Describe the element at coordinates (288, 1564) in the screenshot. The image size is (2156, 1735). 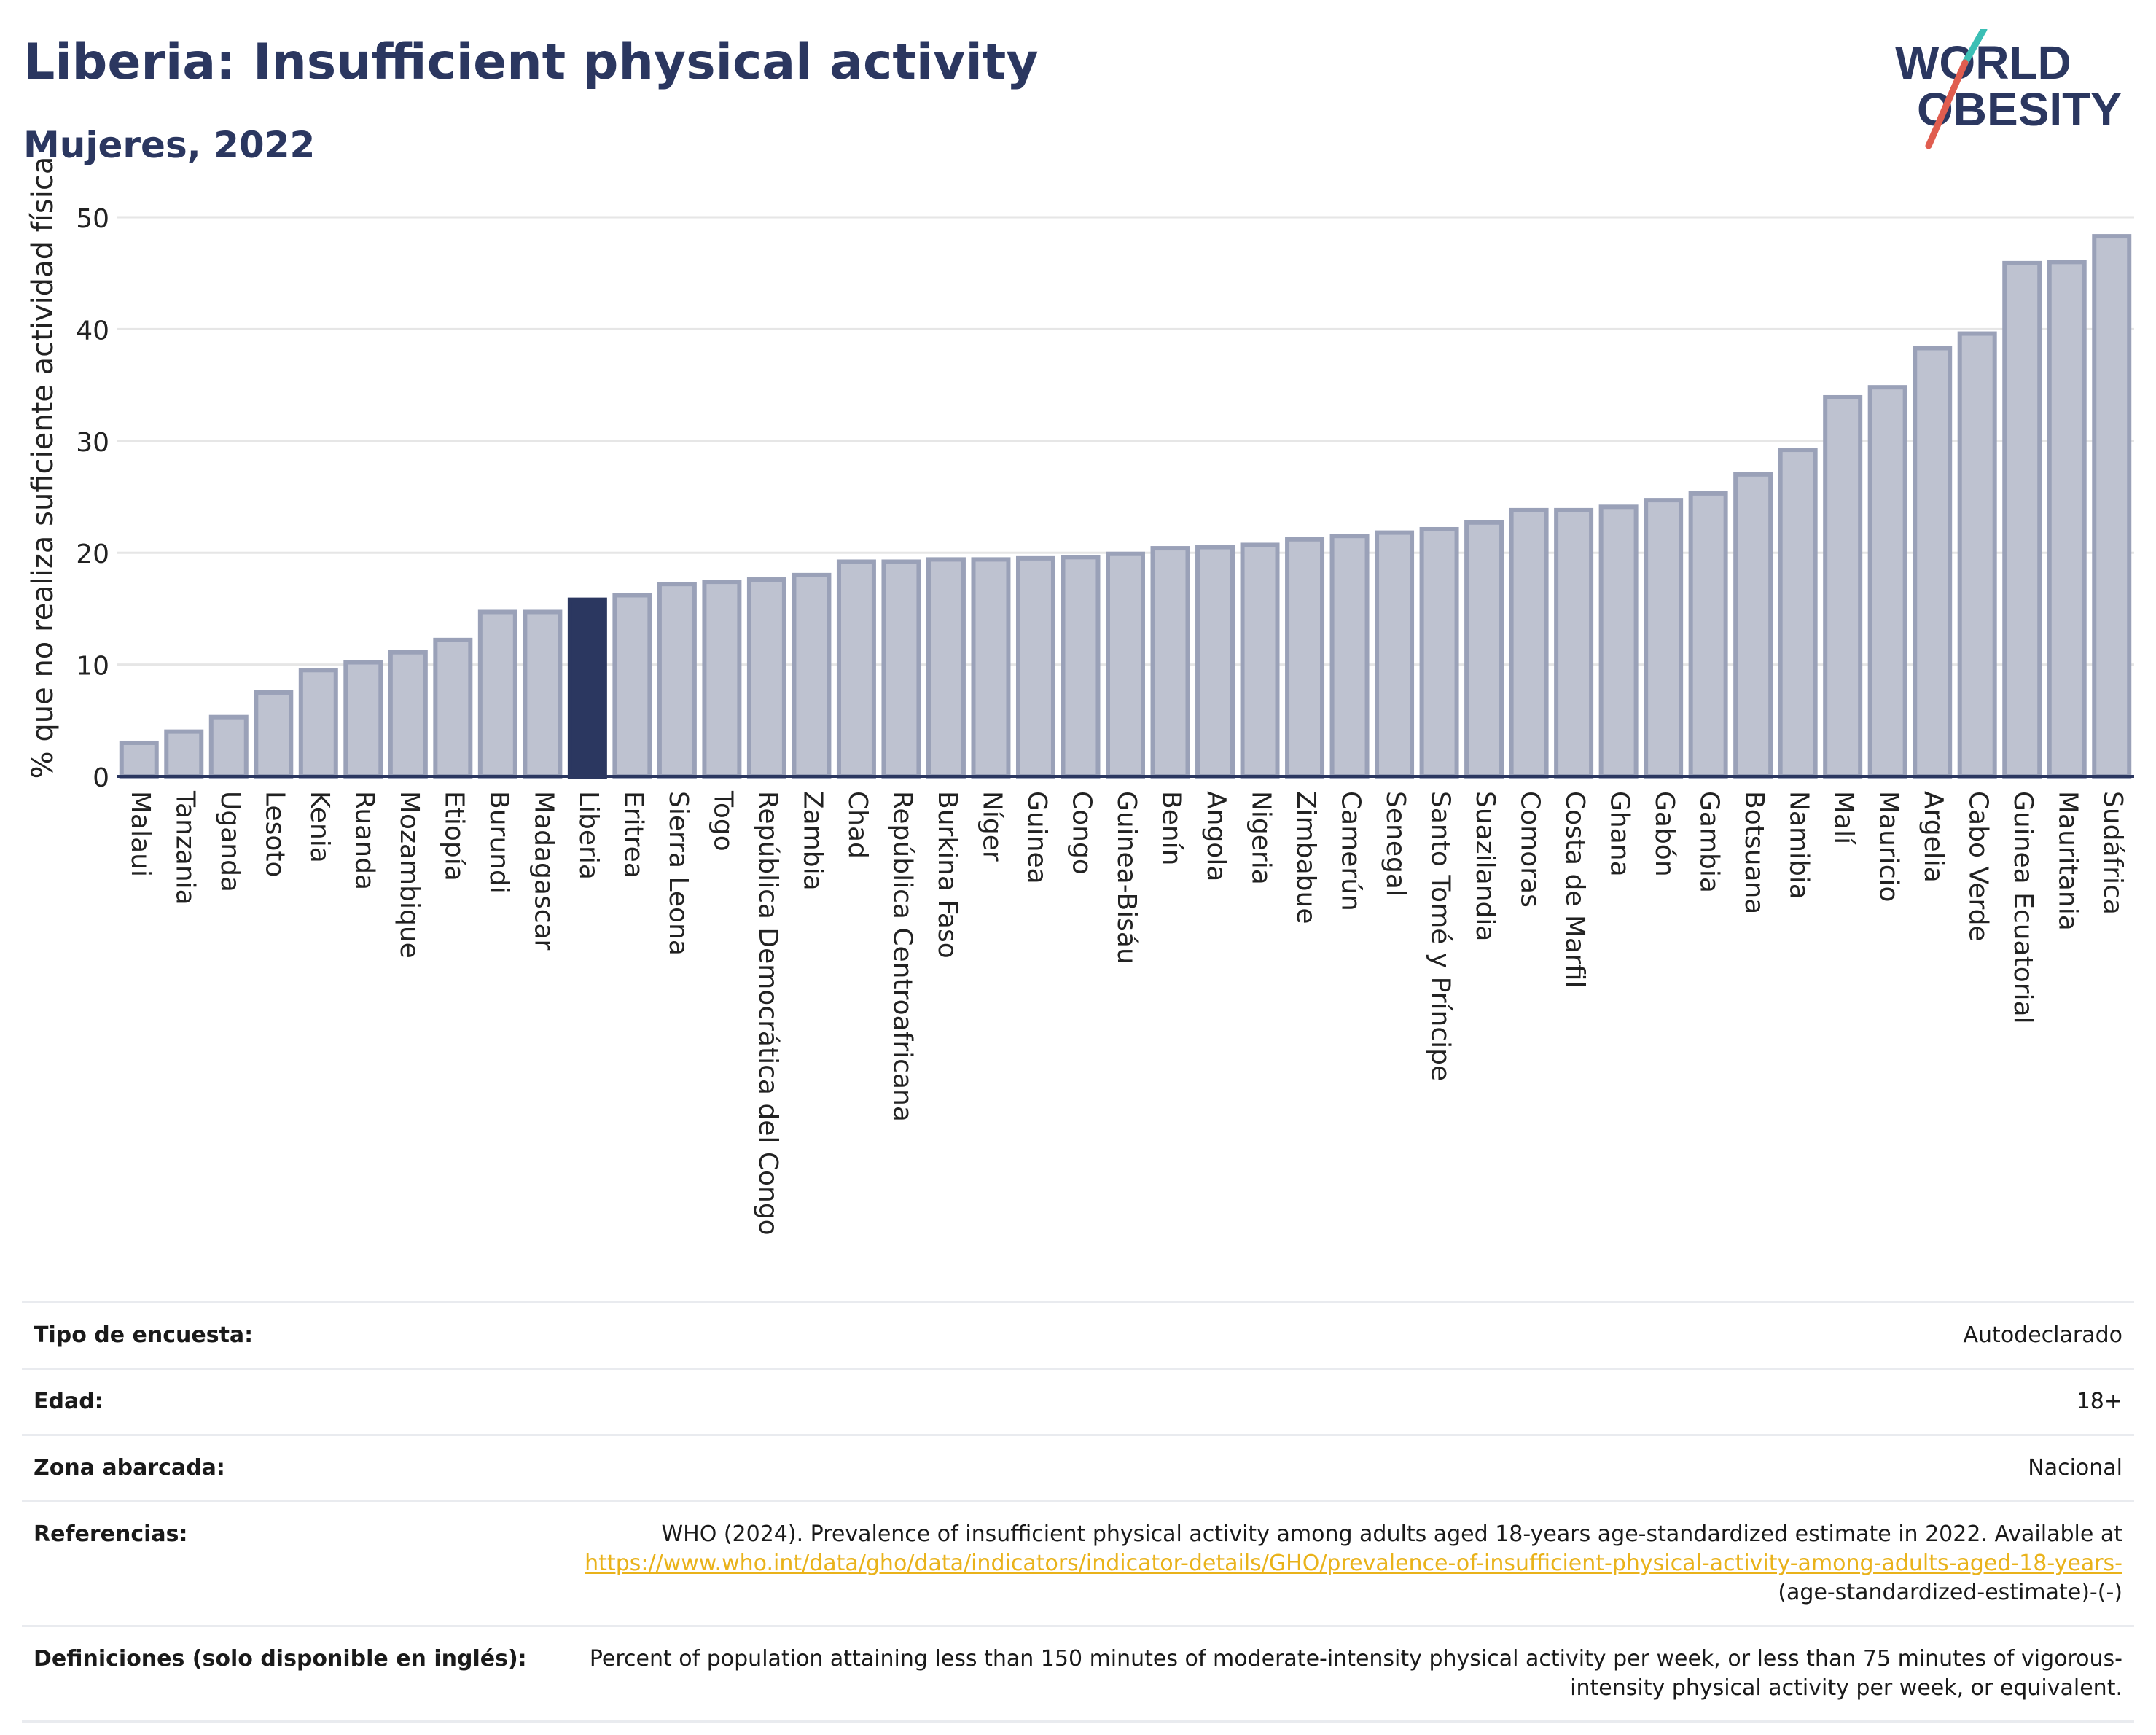
I see `meta-key: Referencias:` at that location.